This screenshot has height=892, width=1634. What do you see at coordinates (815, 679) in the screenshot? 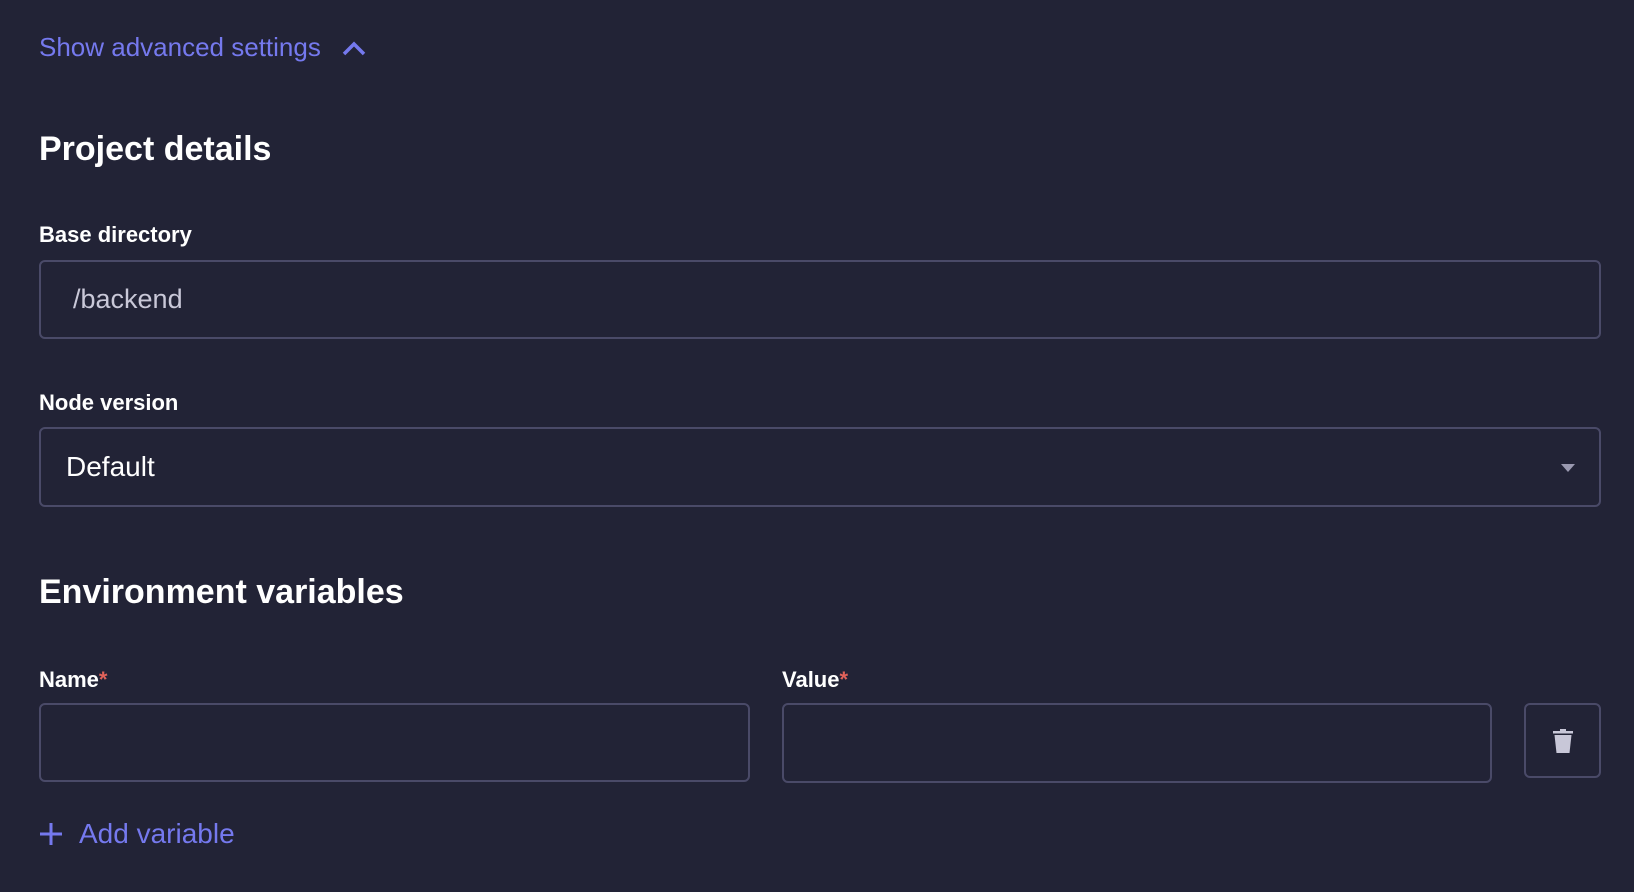
I see `env-value-label: Value*` at bounding box center [815, 679].